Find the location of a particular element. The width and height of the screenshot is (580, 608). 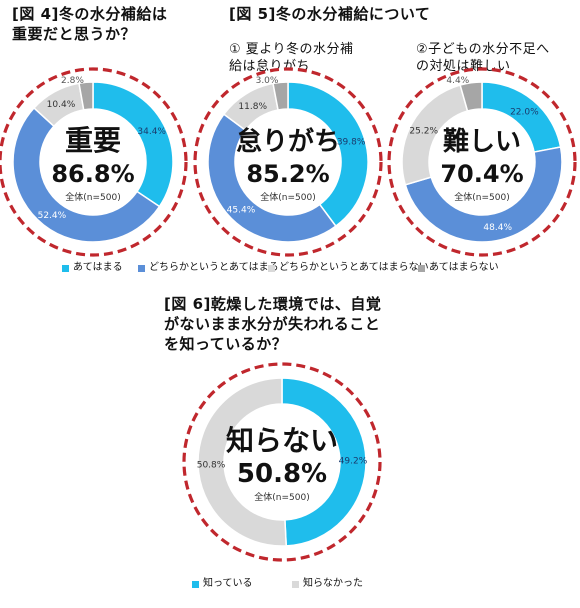

fig6-center-value: 50.8% is located at coordinates (282, 474).